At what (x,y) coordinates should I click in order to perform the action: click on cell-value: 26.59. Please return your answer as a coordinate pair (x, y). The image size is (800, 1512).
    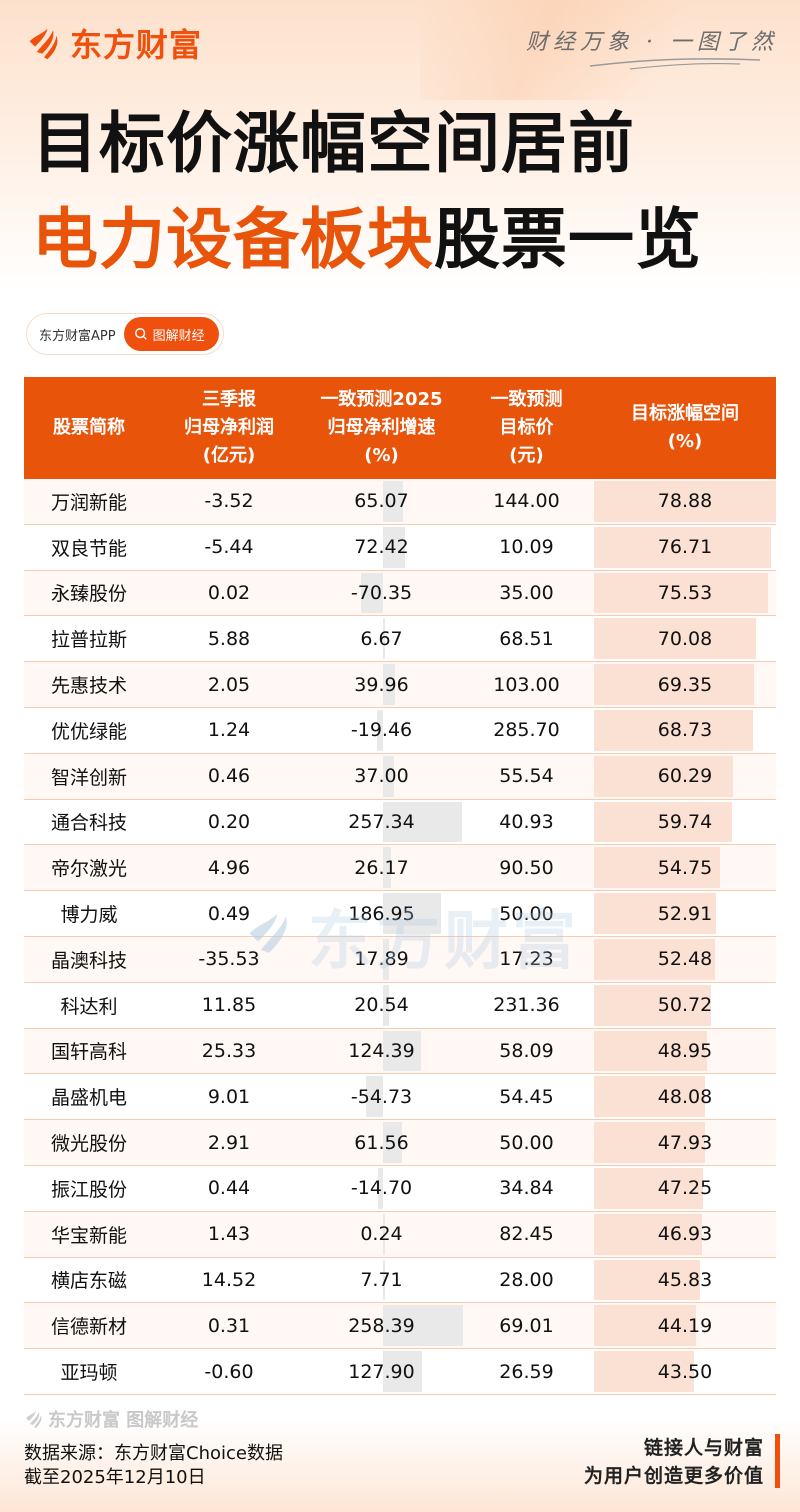
    Looking at the image, I should click on (526, 1371).